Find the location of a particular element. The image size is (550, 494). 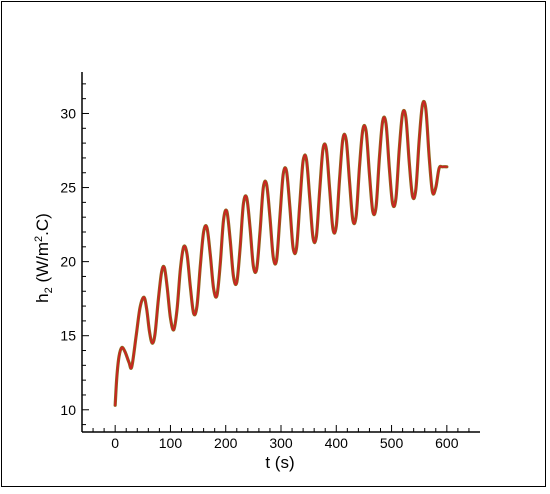

x-tick-label: 300 is located at coordinates (281, 443).